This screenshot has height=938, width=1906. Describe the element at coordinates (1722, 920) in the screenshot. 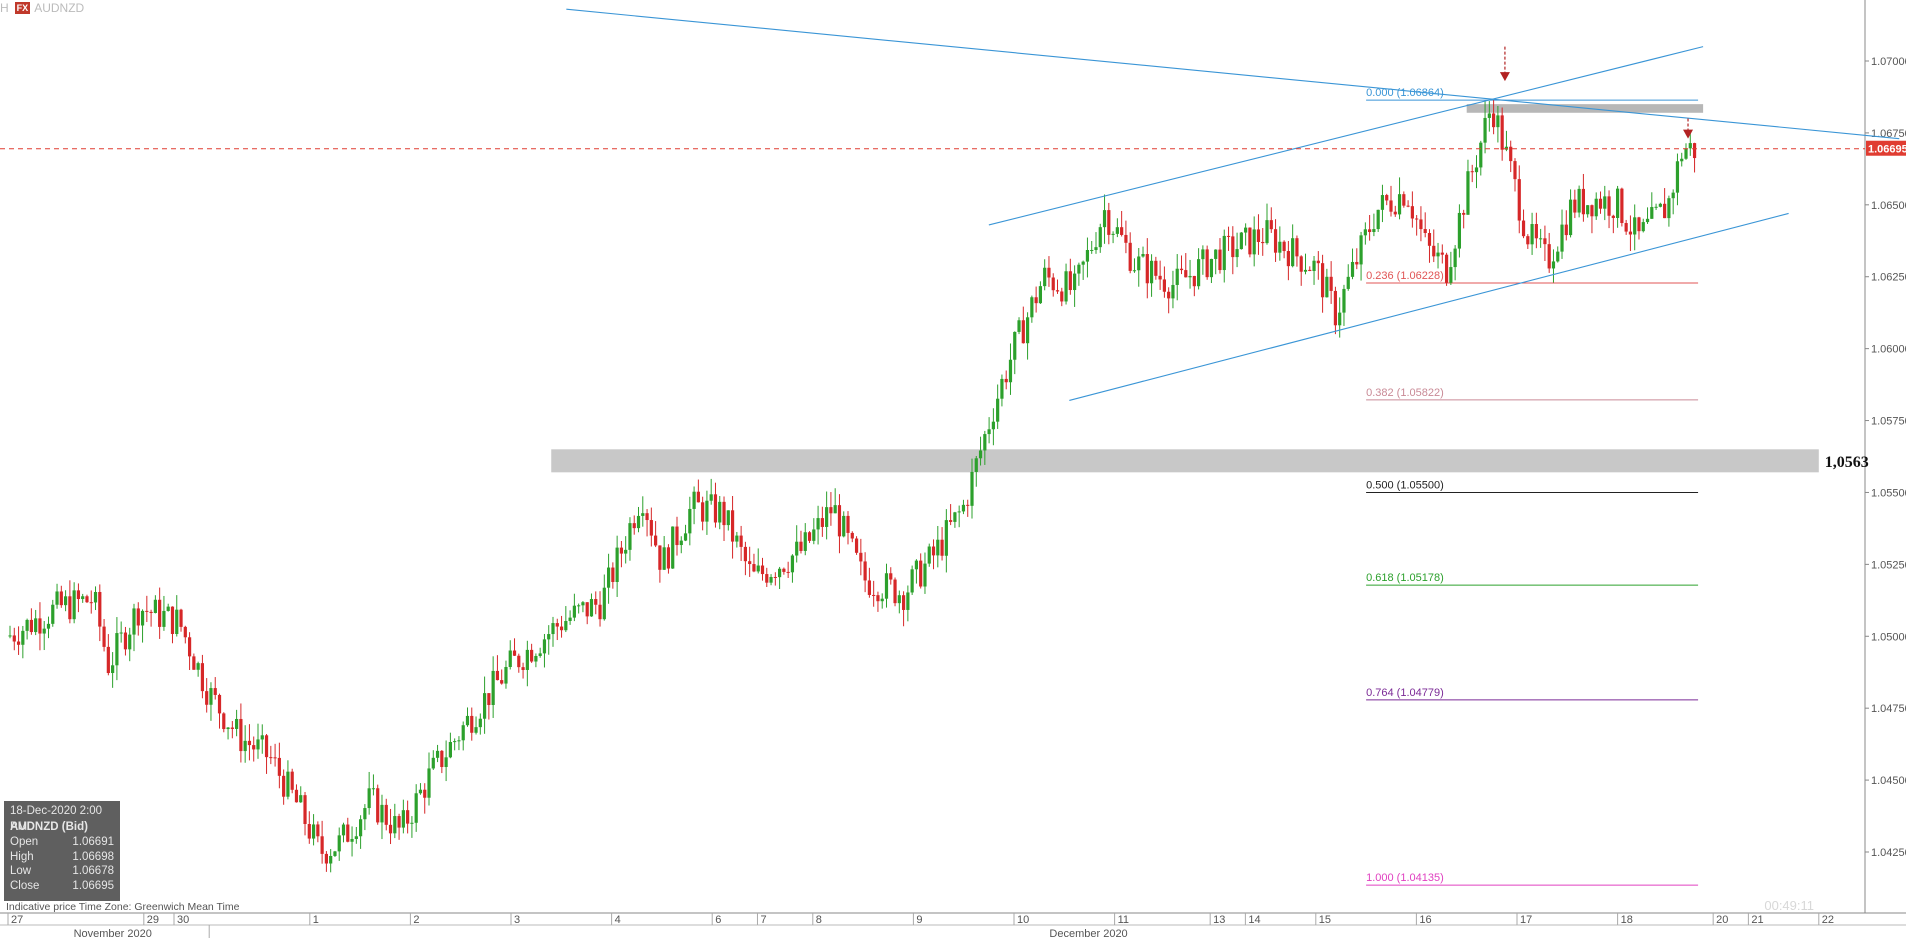

I see `x-tick-label: 20` at that location.